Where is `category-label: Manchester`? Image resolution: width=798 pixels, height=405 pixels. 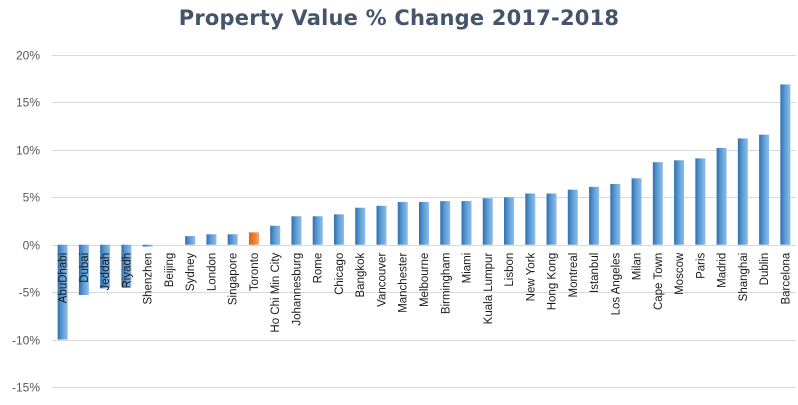
category-label: Manchester is located at coordinates (404, 283).